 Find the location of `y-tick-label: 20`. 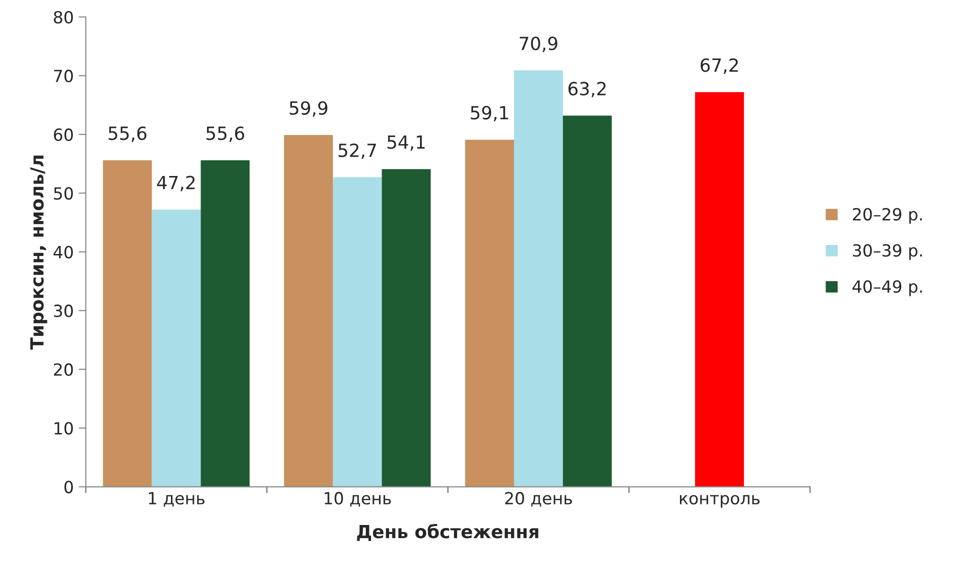

y-tick-label: 20 is located at coordinates (63, 369).